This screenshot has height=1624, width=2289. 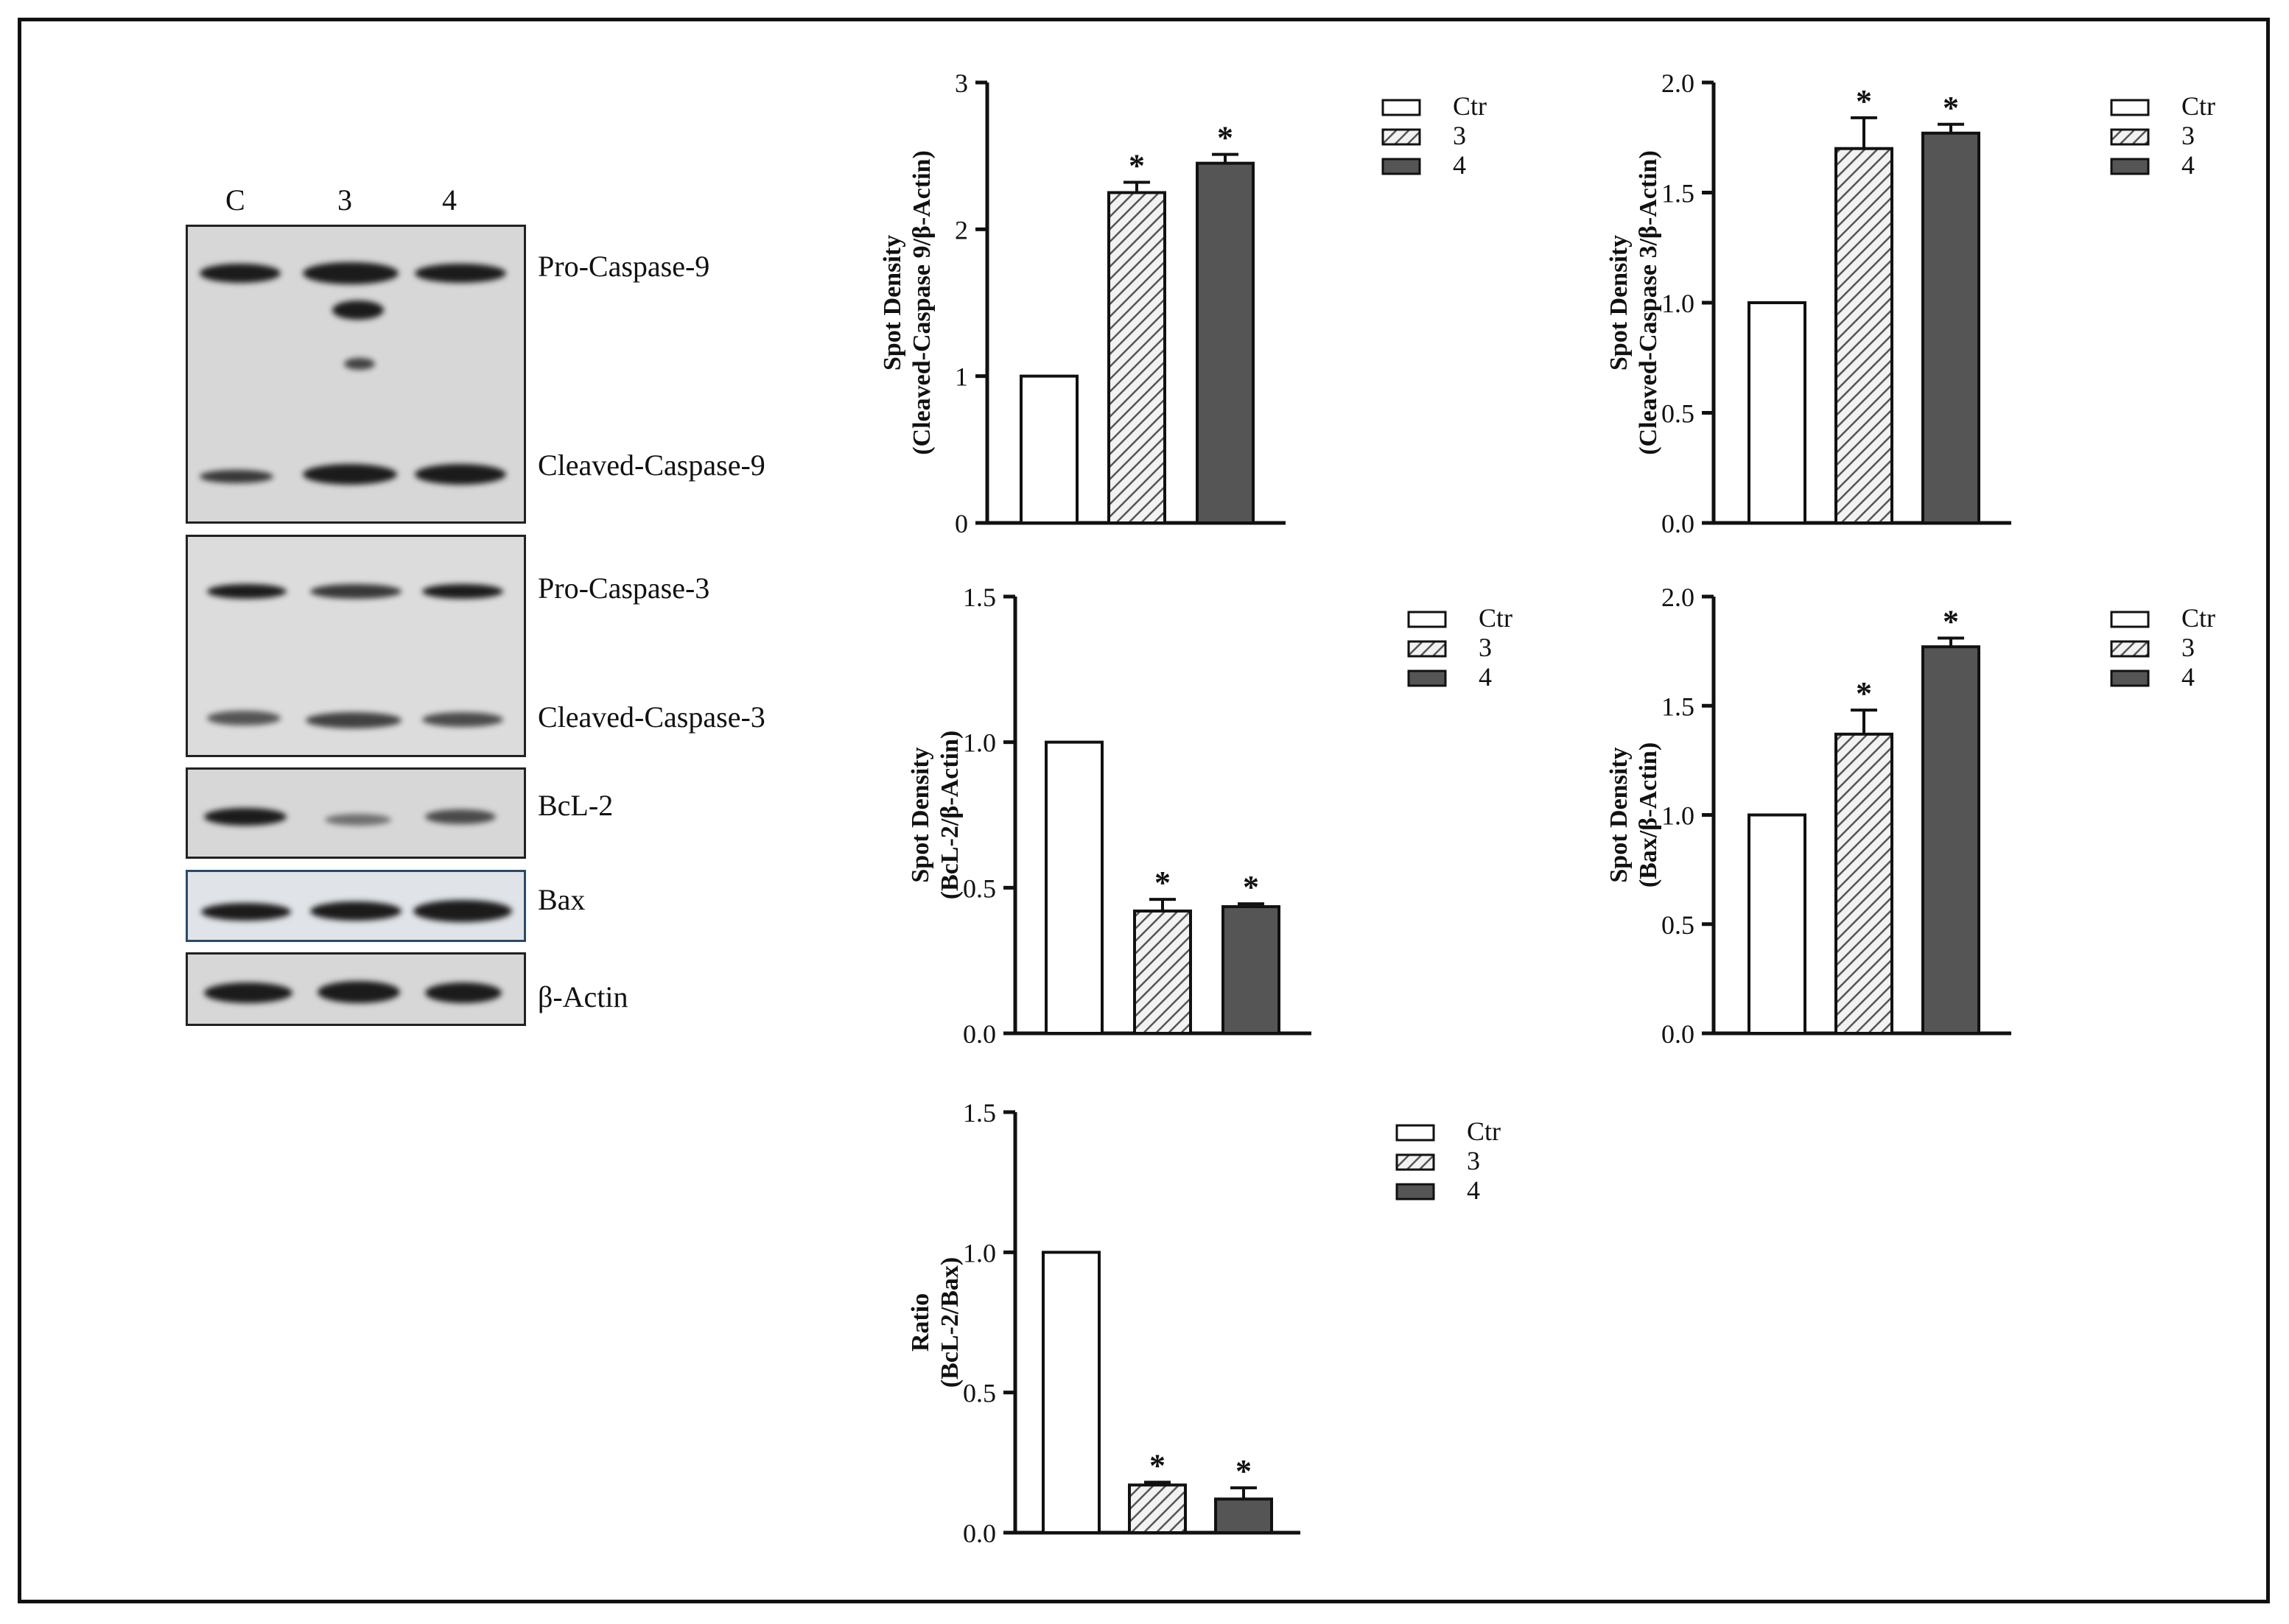 I want to click on blot-strip-caspase9, so click(x=356, y=375).